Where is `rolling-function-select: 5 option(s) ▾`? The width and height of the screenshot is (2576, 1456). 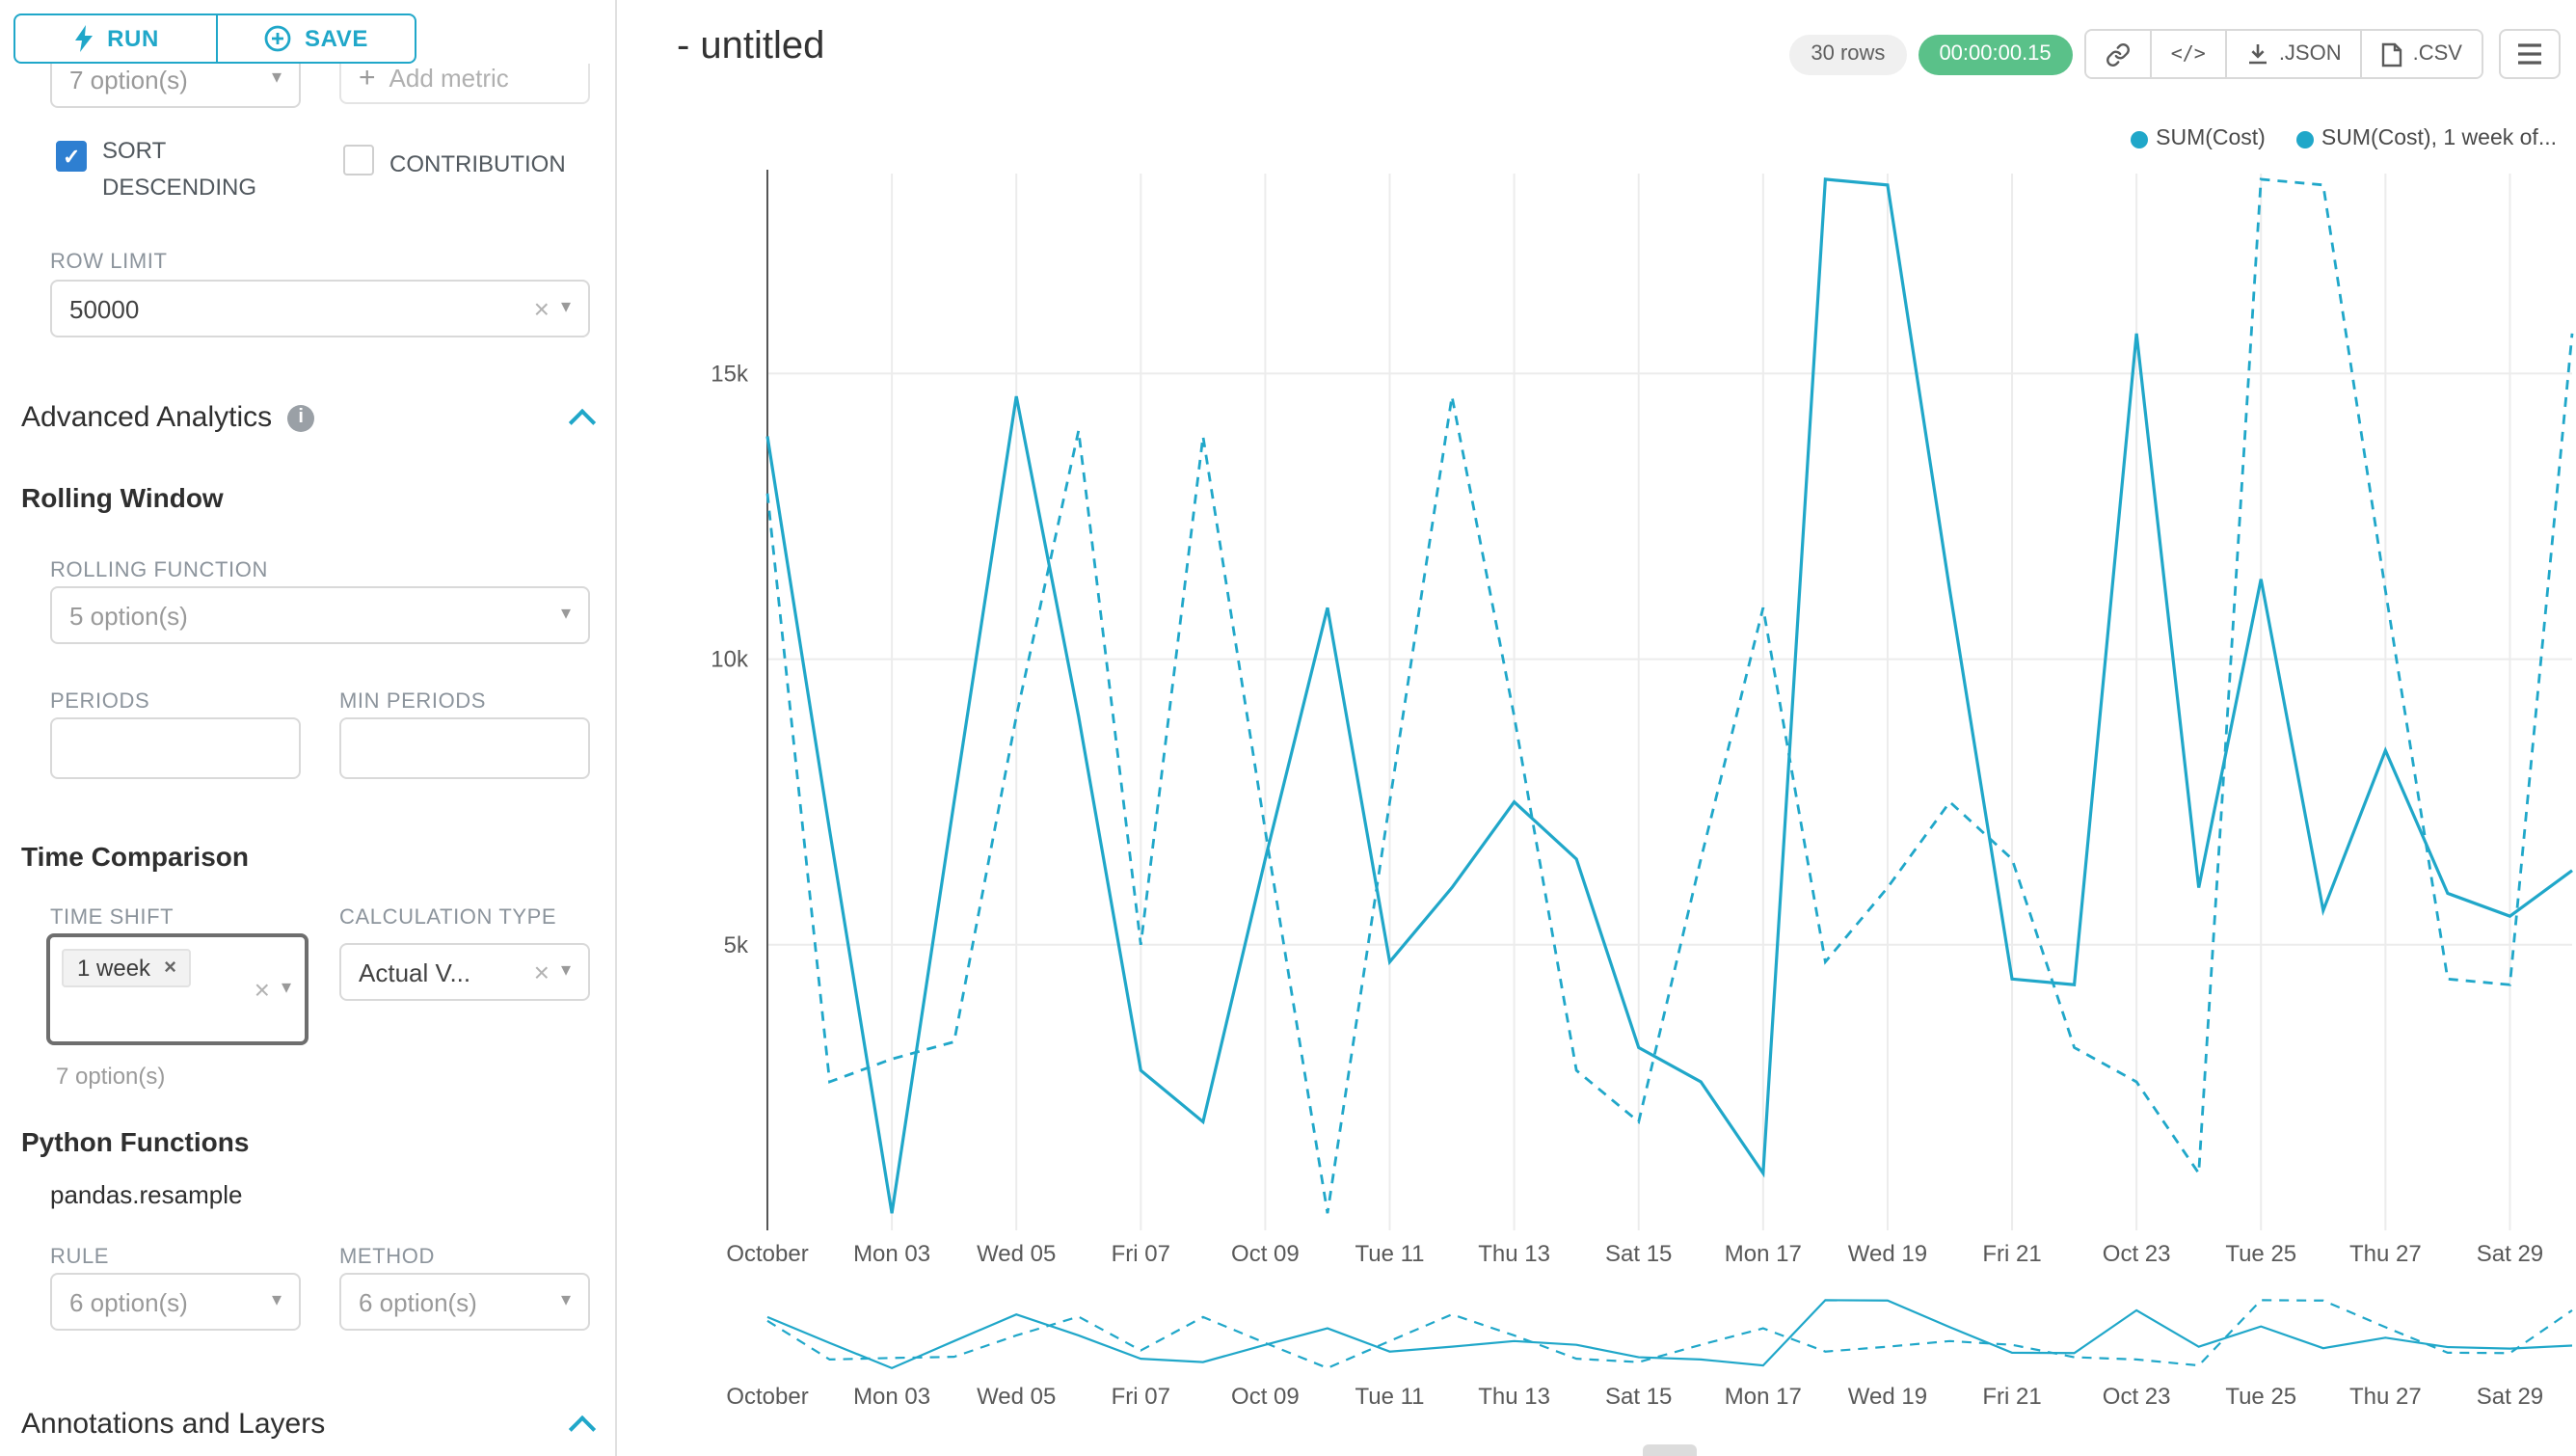 rolling-function-select: 5 option(s) ▾ is located at coordinates (320, 615).